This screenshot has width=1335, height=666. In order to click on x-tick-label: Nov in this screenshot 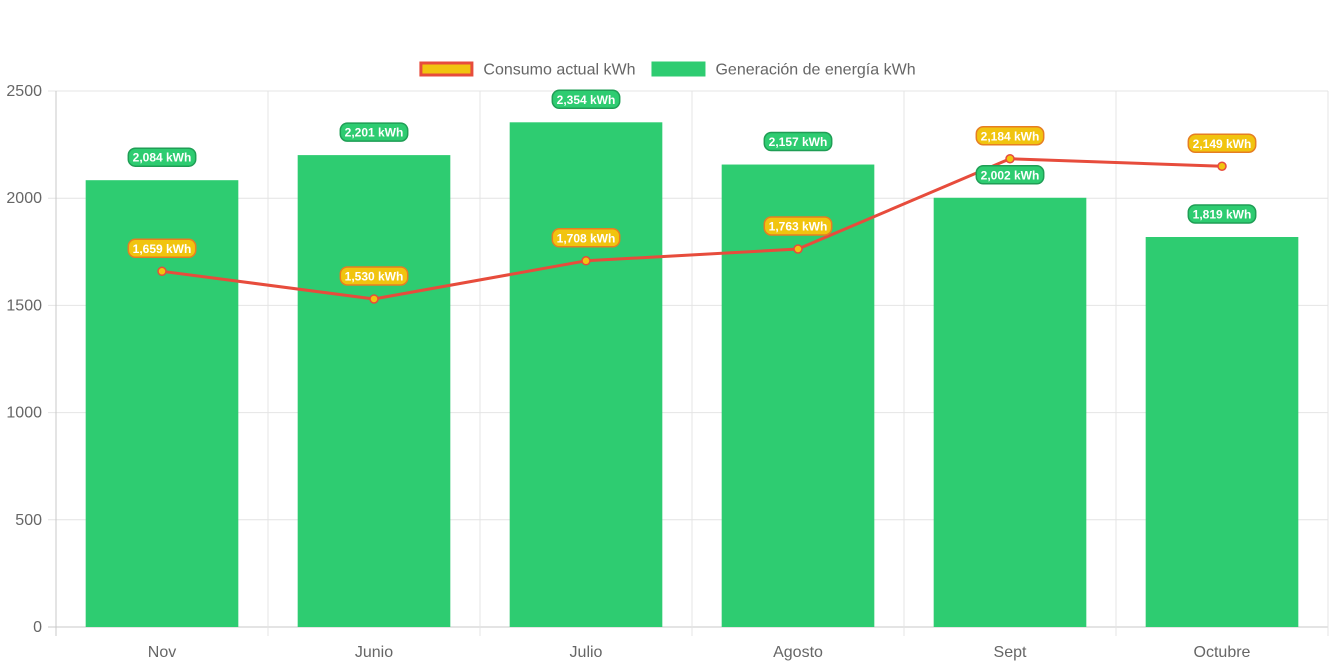, I will do `click(162, 652)`.